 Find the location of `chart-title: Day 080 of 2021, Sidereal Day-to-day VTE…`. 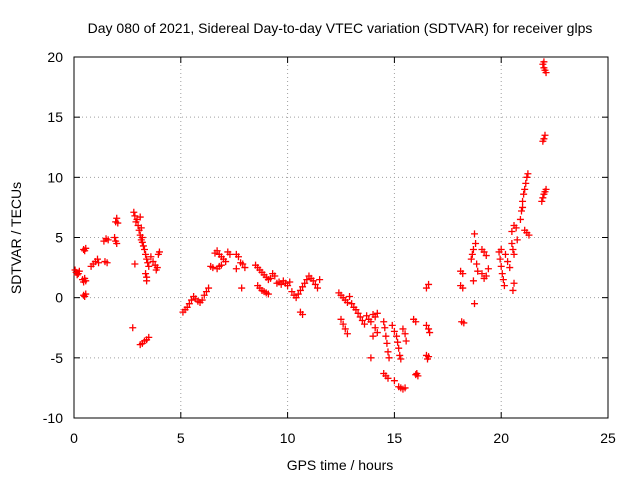

chart-title: Day 080 of 2021, Sidereal Day-to-day VTE… is located at coordinates (340, 28).